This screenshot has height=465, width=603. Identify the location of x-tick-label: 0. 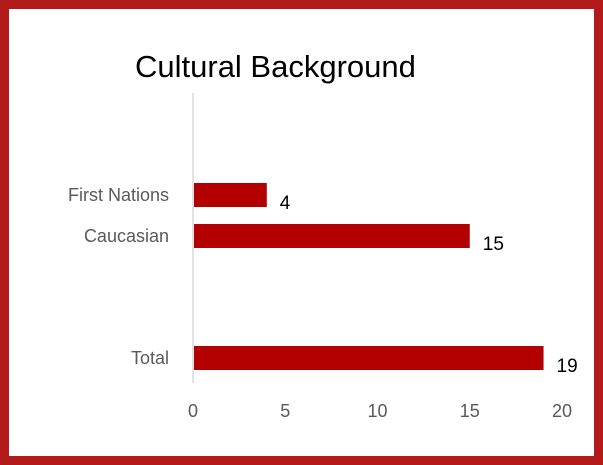
(193, 411).